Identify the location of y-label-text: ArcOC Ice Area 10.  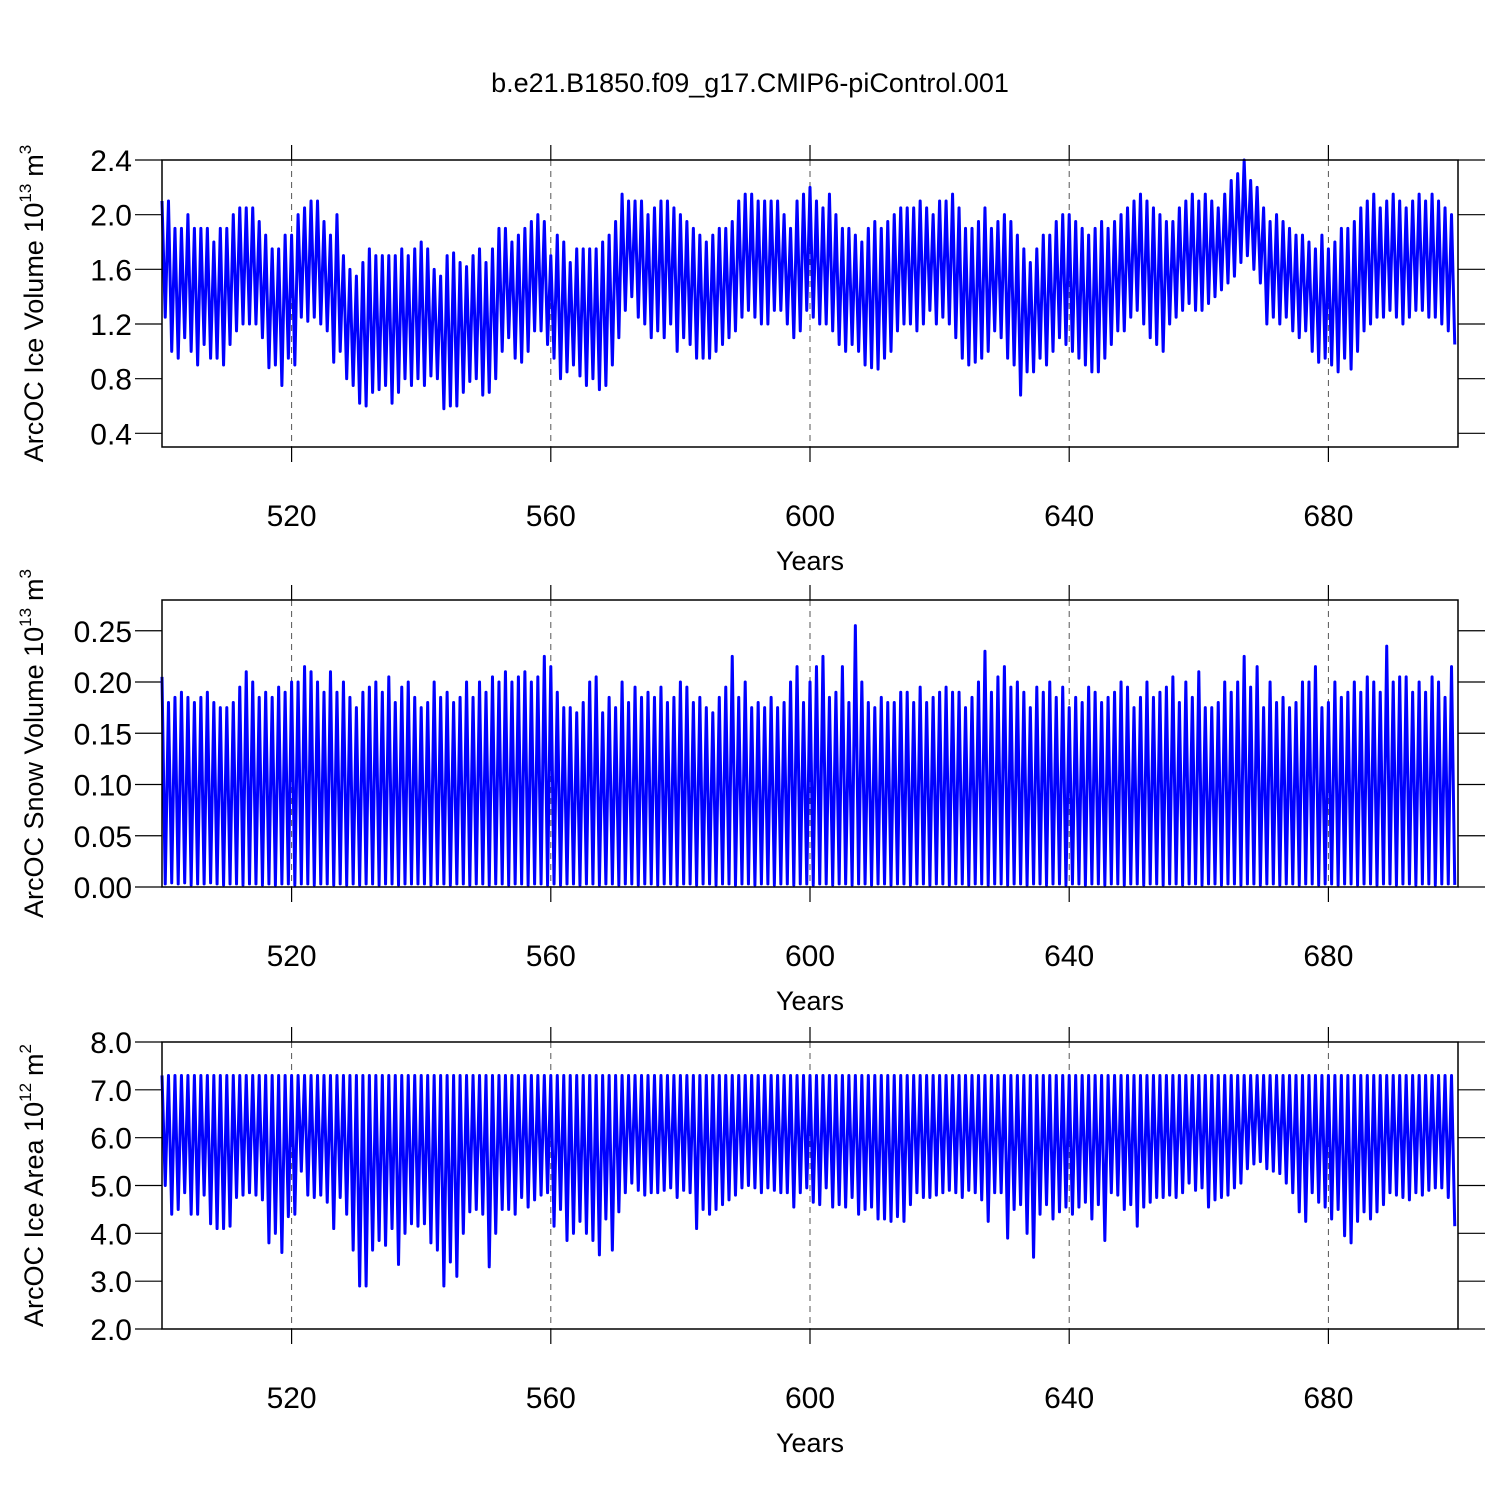
(34, 1214).